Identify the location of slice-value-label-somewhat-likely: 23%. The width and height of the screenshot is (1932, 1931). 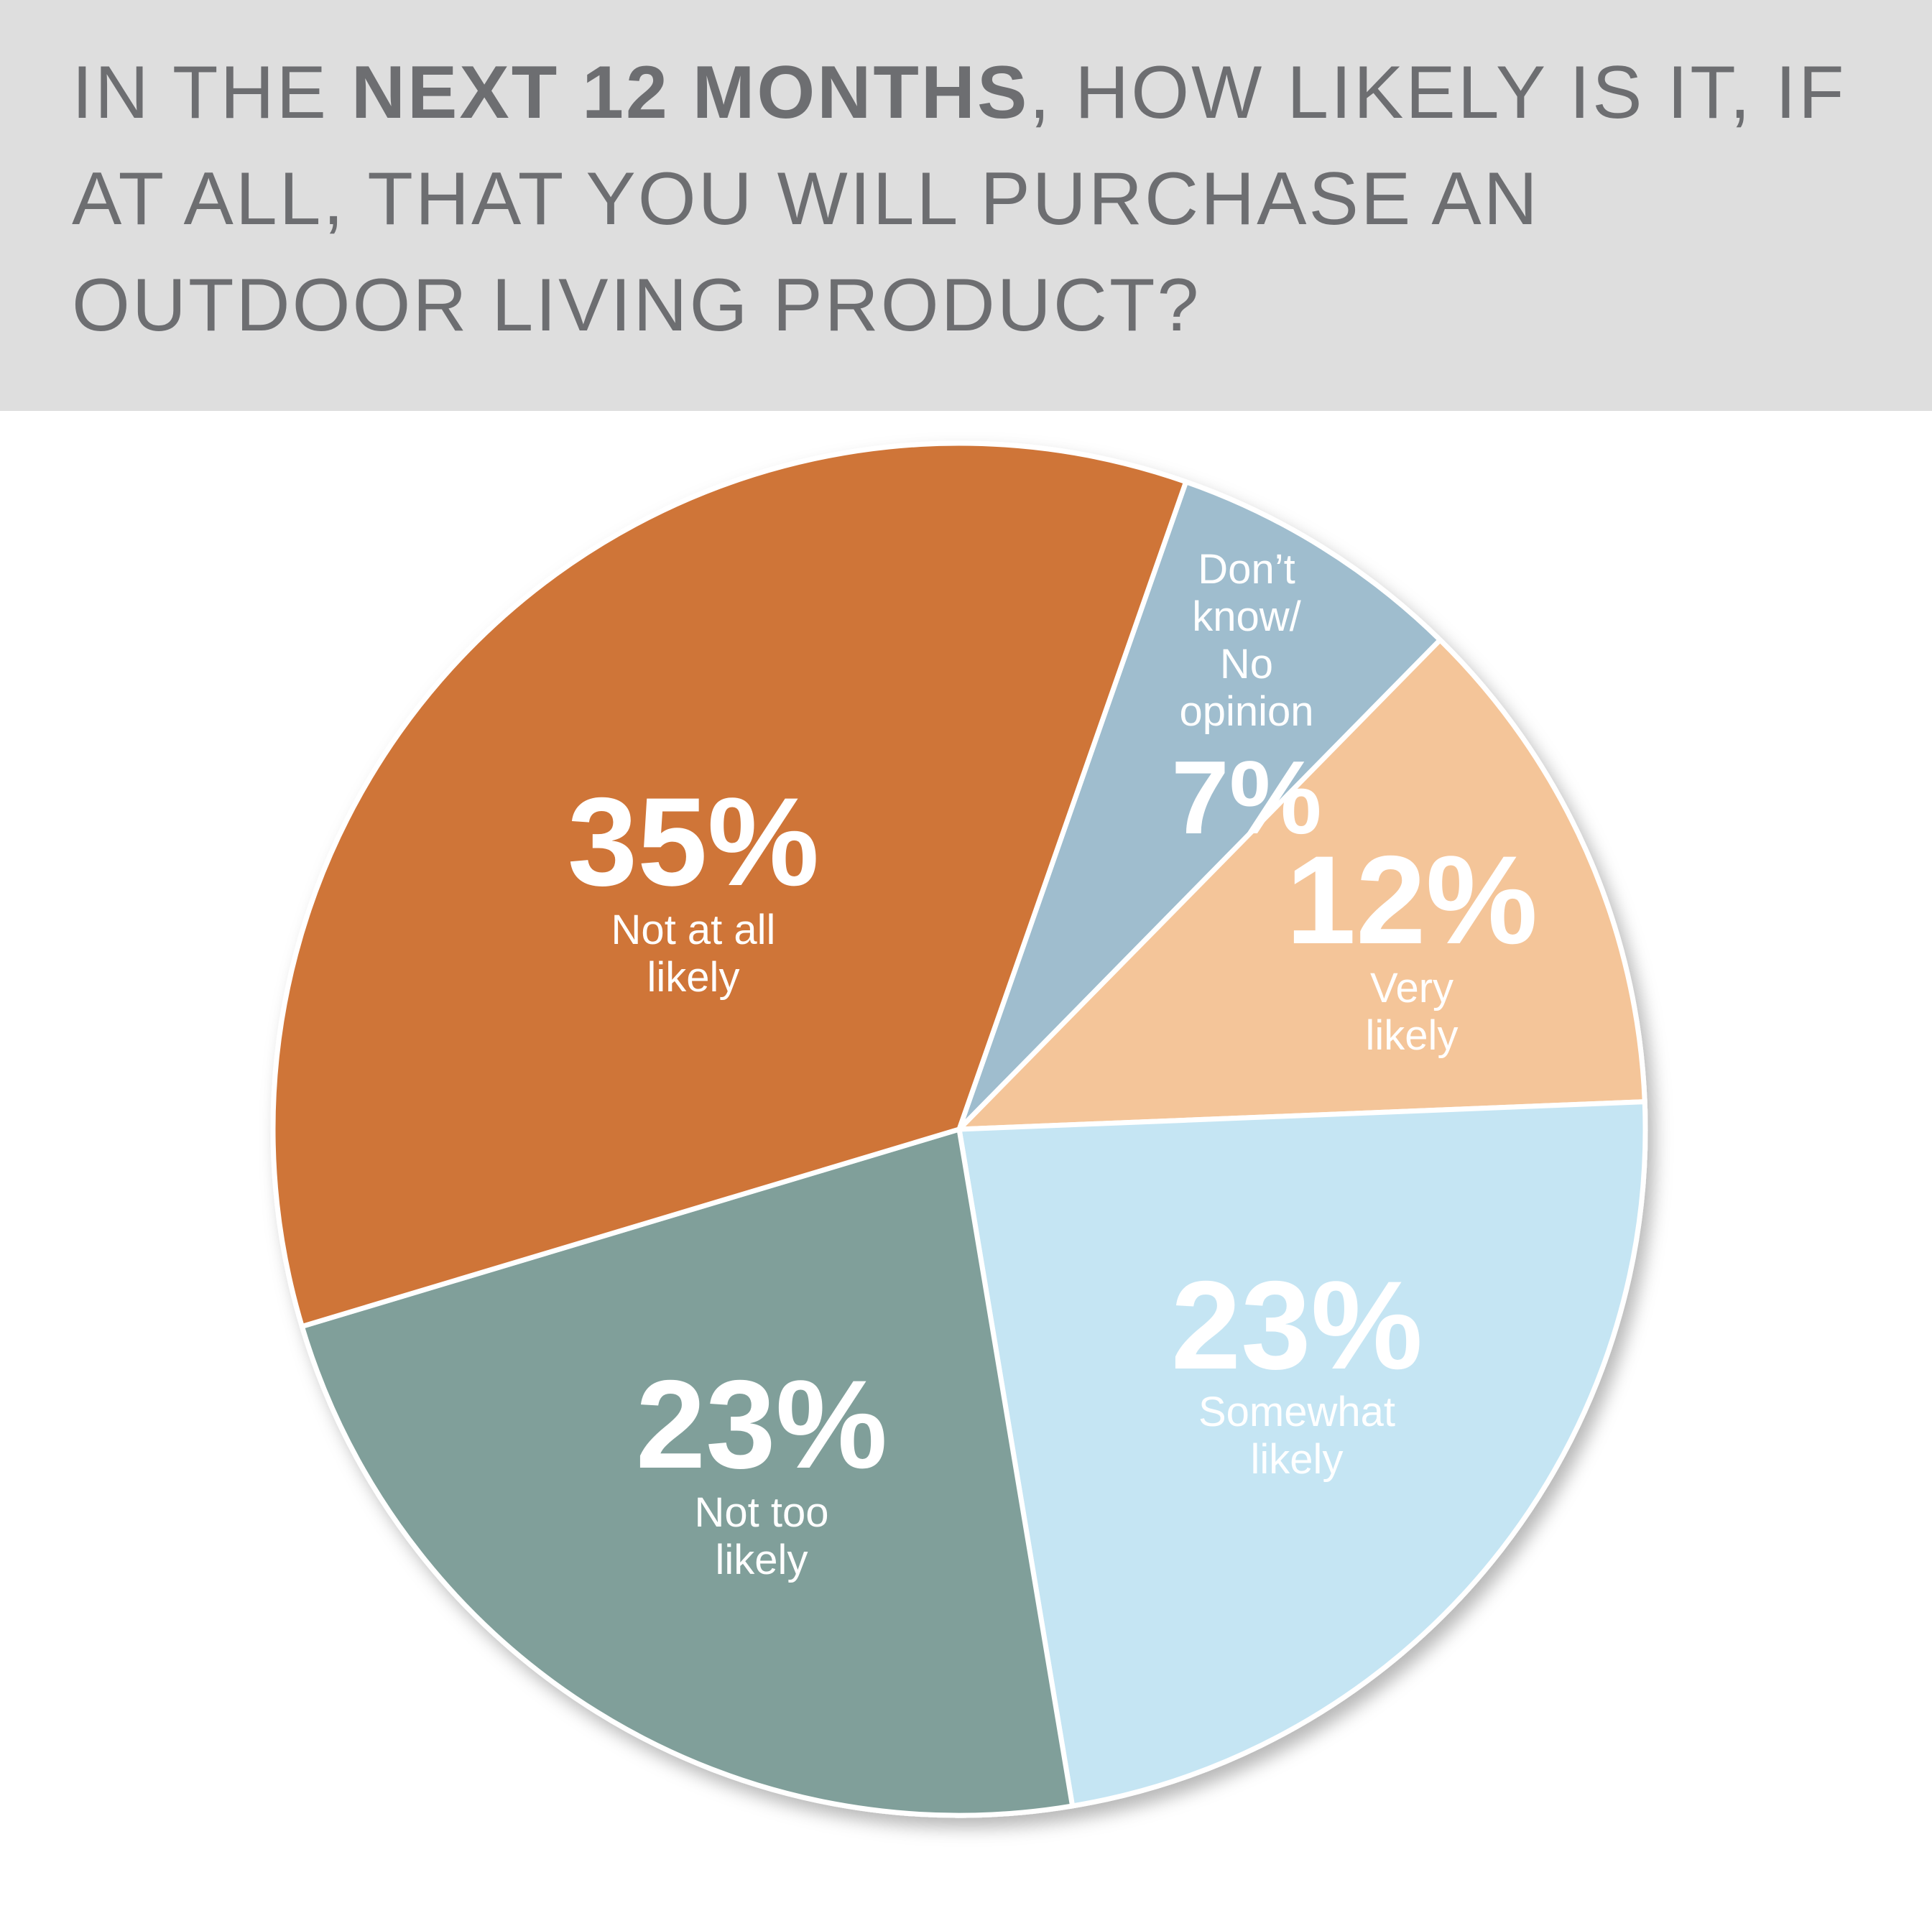
(1297, 1326).